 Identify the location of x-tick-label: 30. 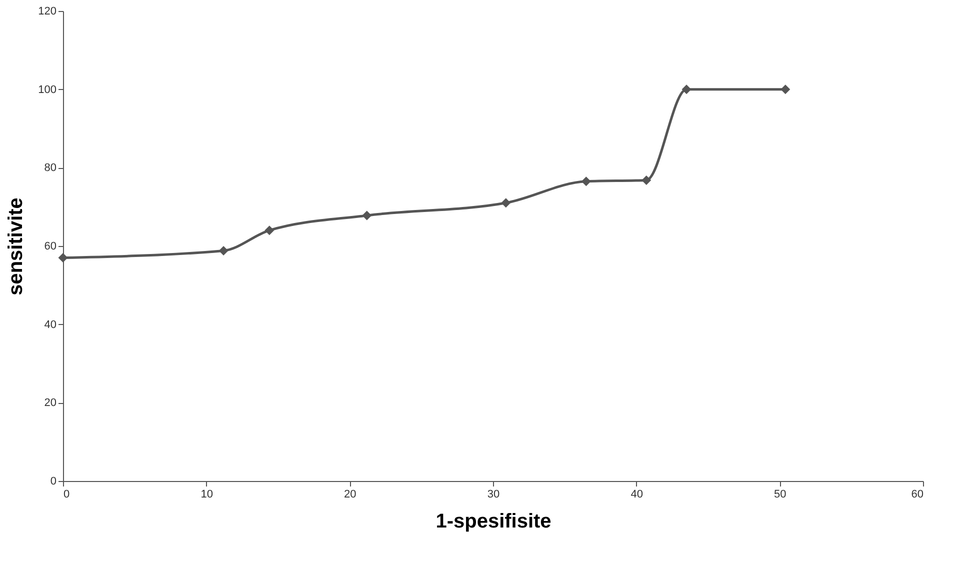
(493, 494).